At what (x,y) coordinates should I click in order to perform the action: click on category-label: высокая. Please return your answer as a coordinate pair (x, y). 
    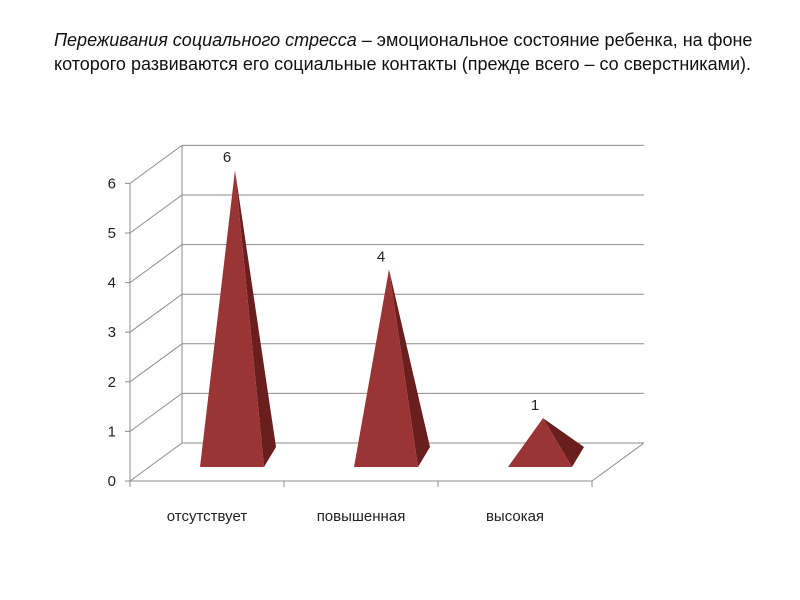
    Looking at the image, I should click on (515, 516).